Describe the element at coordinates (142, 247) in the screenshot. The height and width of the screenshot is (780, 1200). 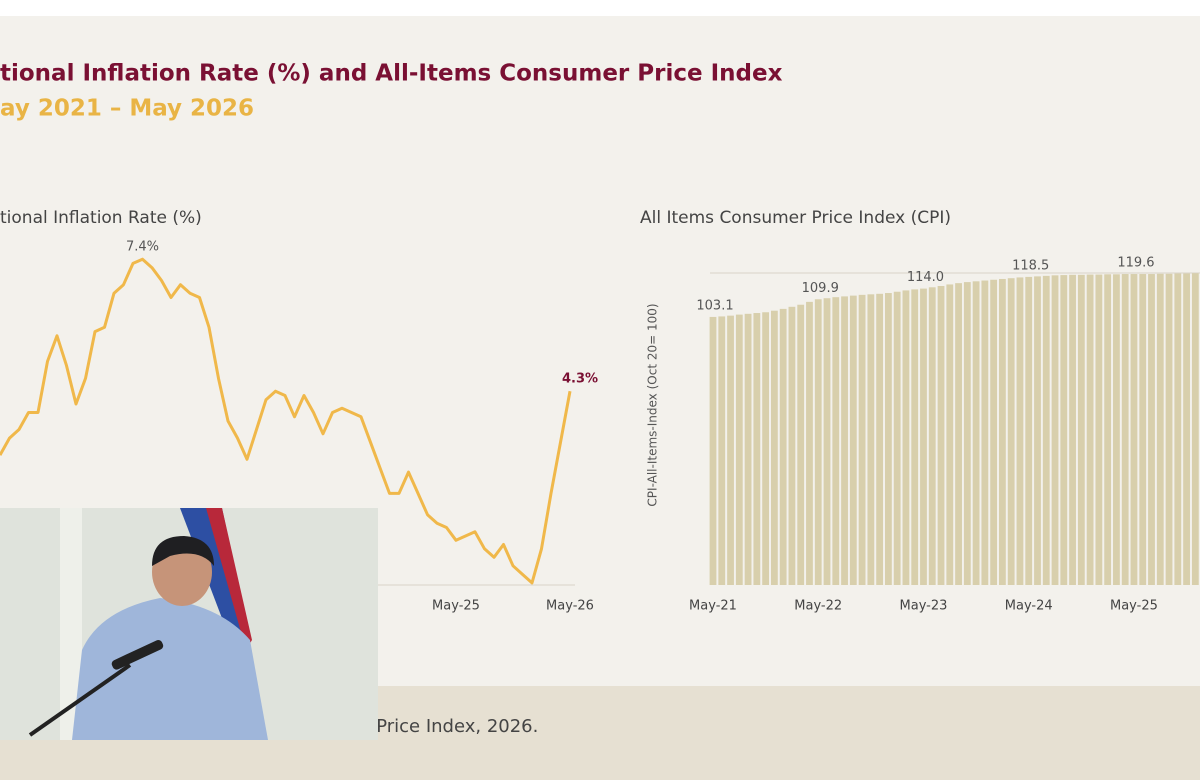
I see `data-label: 7.4%` at that location.